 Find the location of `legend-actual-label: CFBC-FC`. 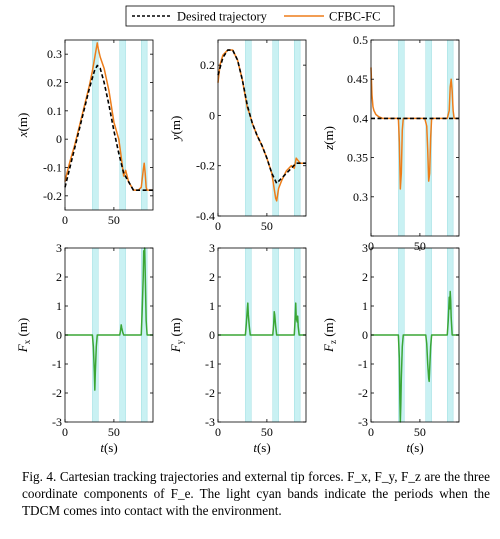

legend-actual-label: CFBC-FC is located at coordinates (354, 17).